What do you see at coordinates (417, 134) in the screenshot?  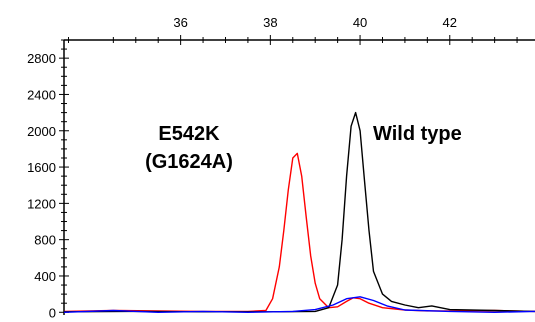 I see `wild-type-label: Wild type` at bounding box center [417, 134].